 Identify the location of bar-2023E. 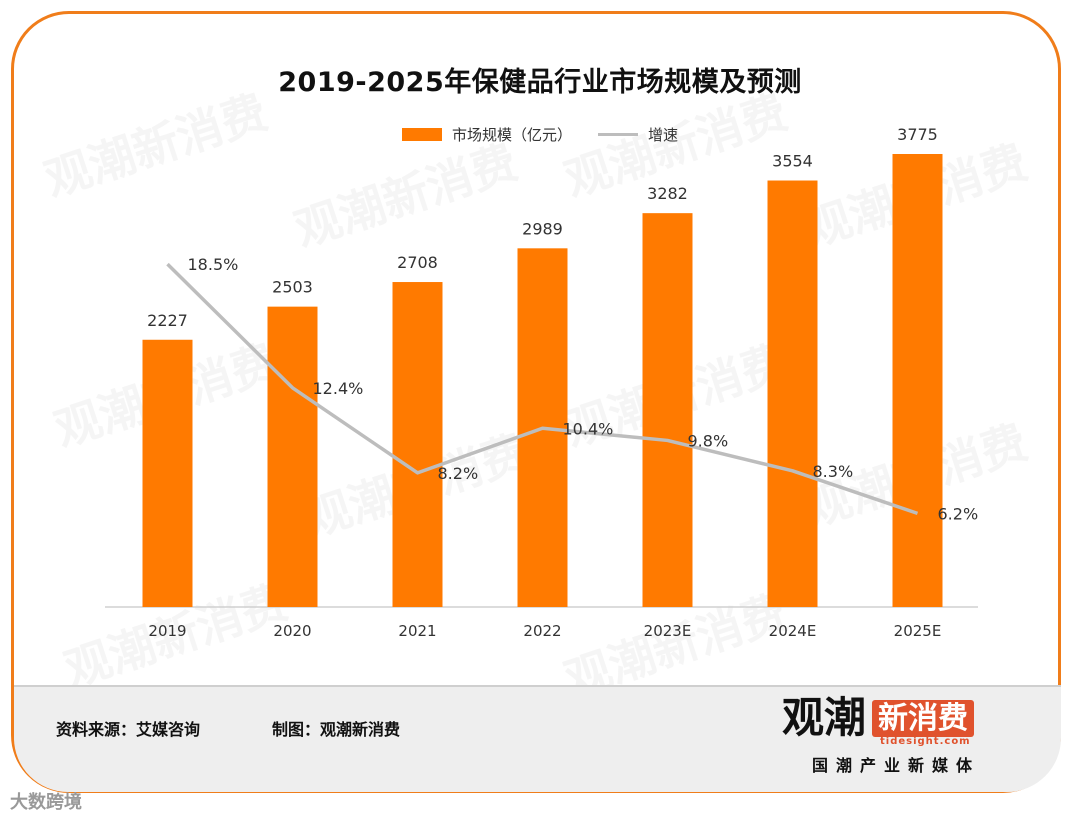
(667, 410).